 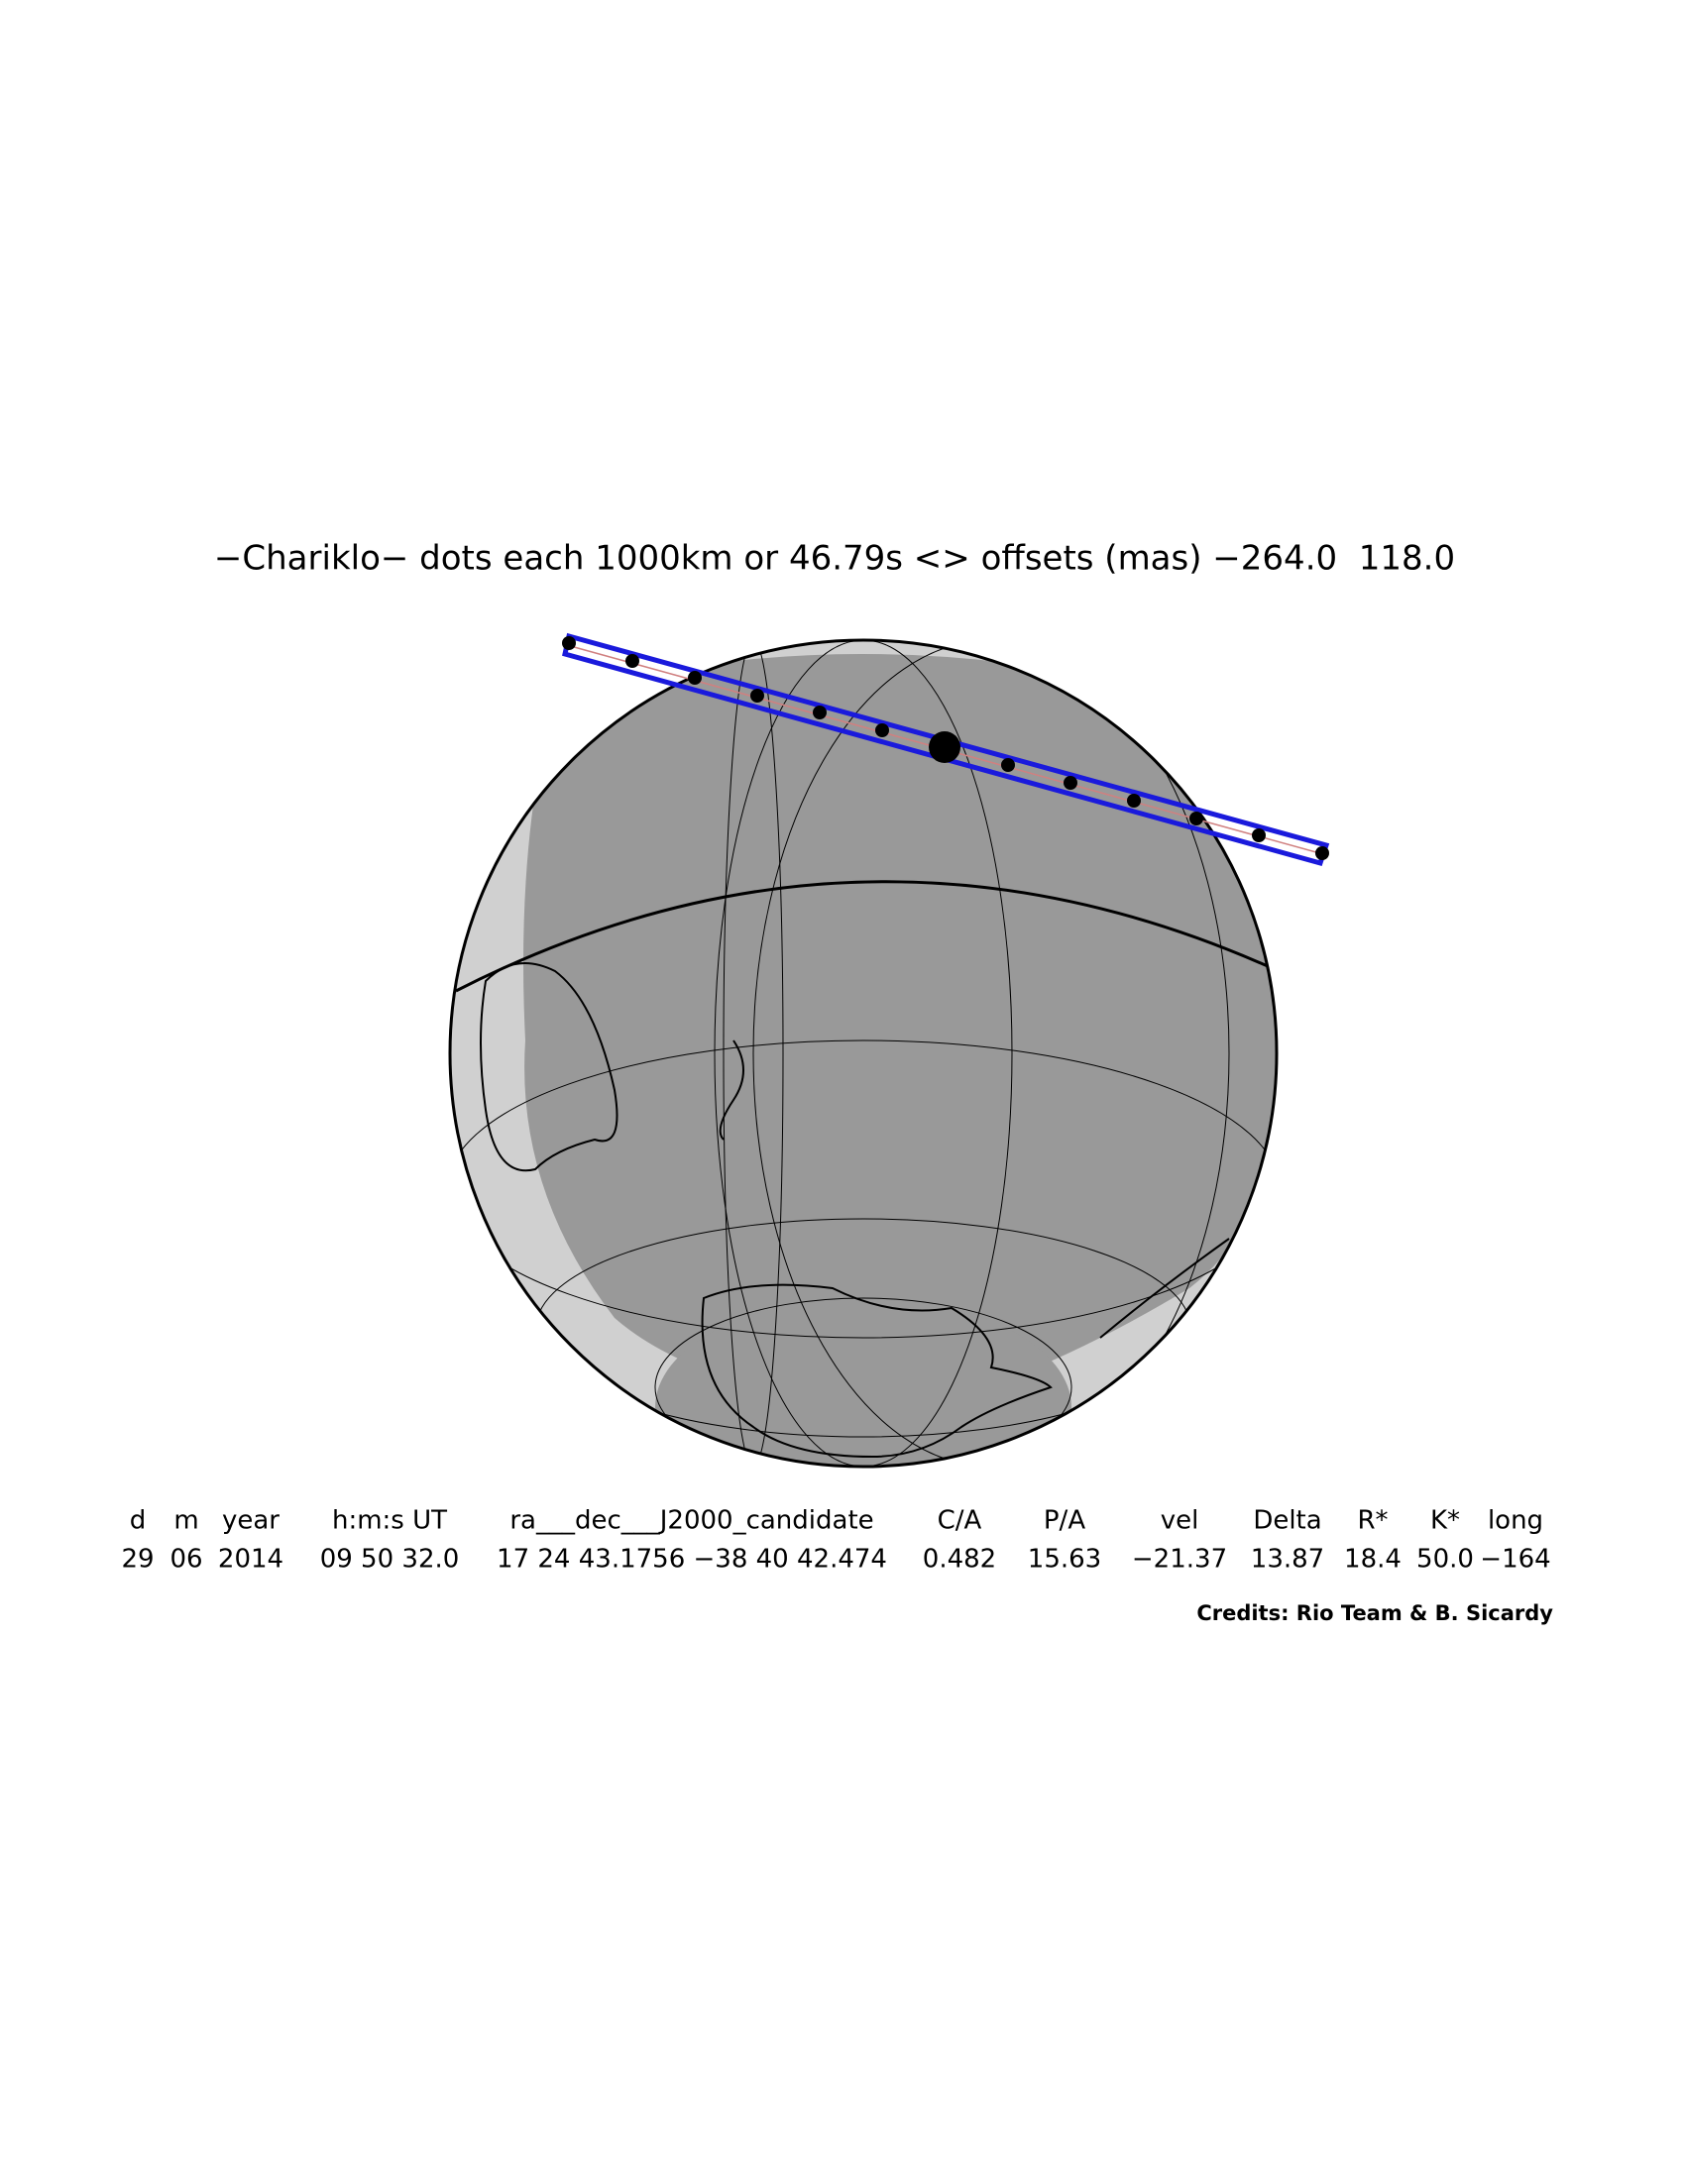 What do you see at coordinates (692, 1560) in the screenshot?
I see `column-value: 17 24 43.1756 −38 40 42.474` at bounding box center [692, 1560].